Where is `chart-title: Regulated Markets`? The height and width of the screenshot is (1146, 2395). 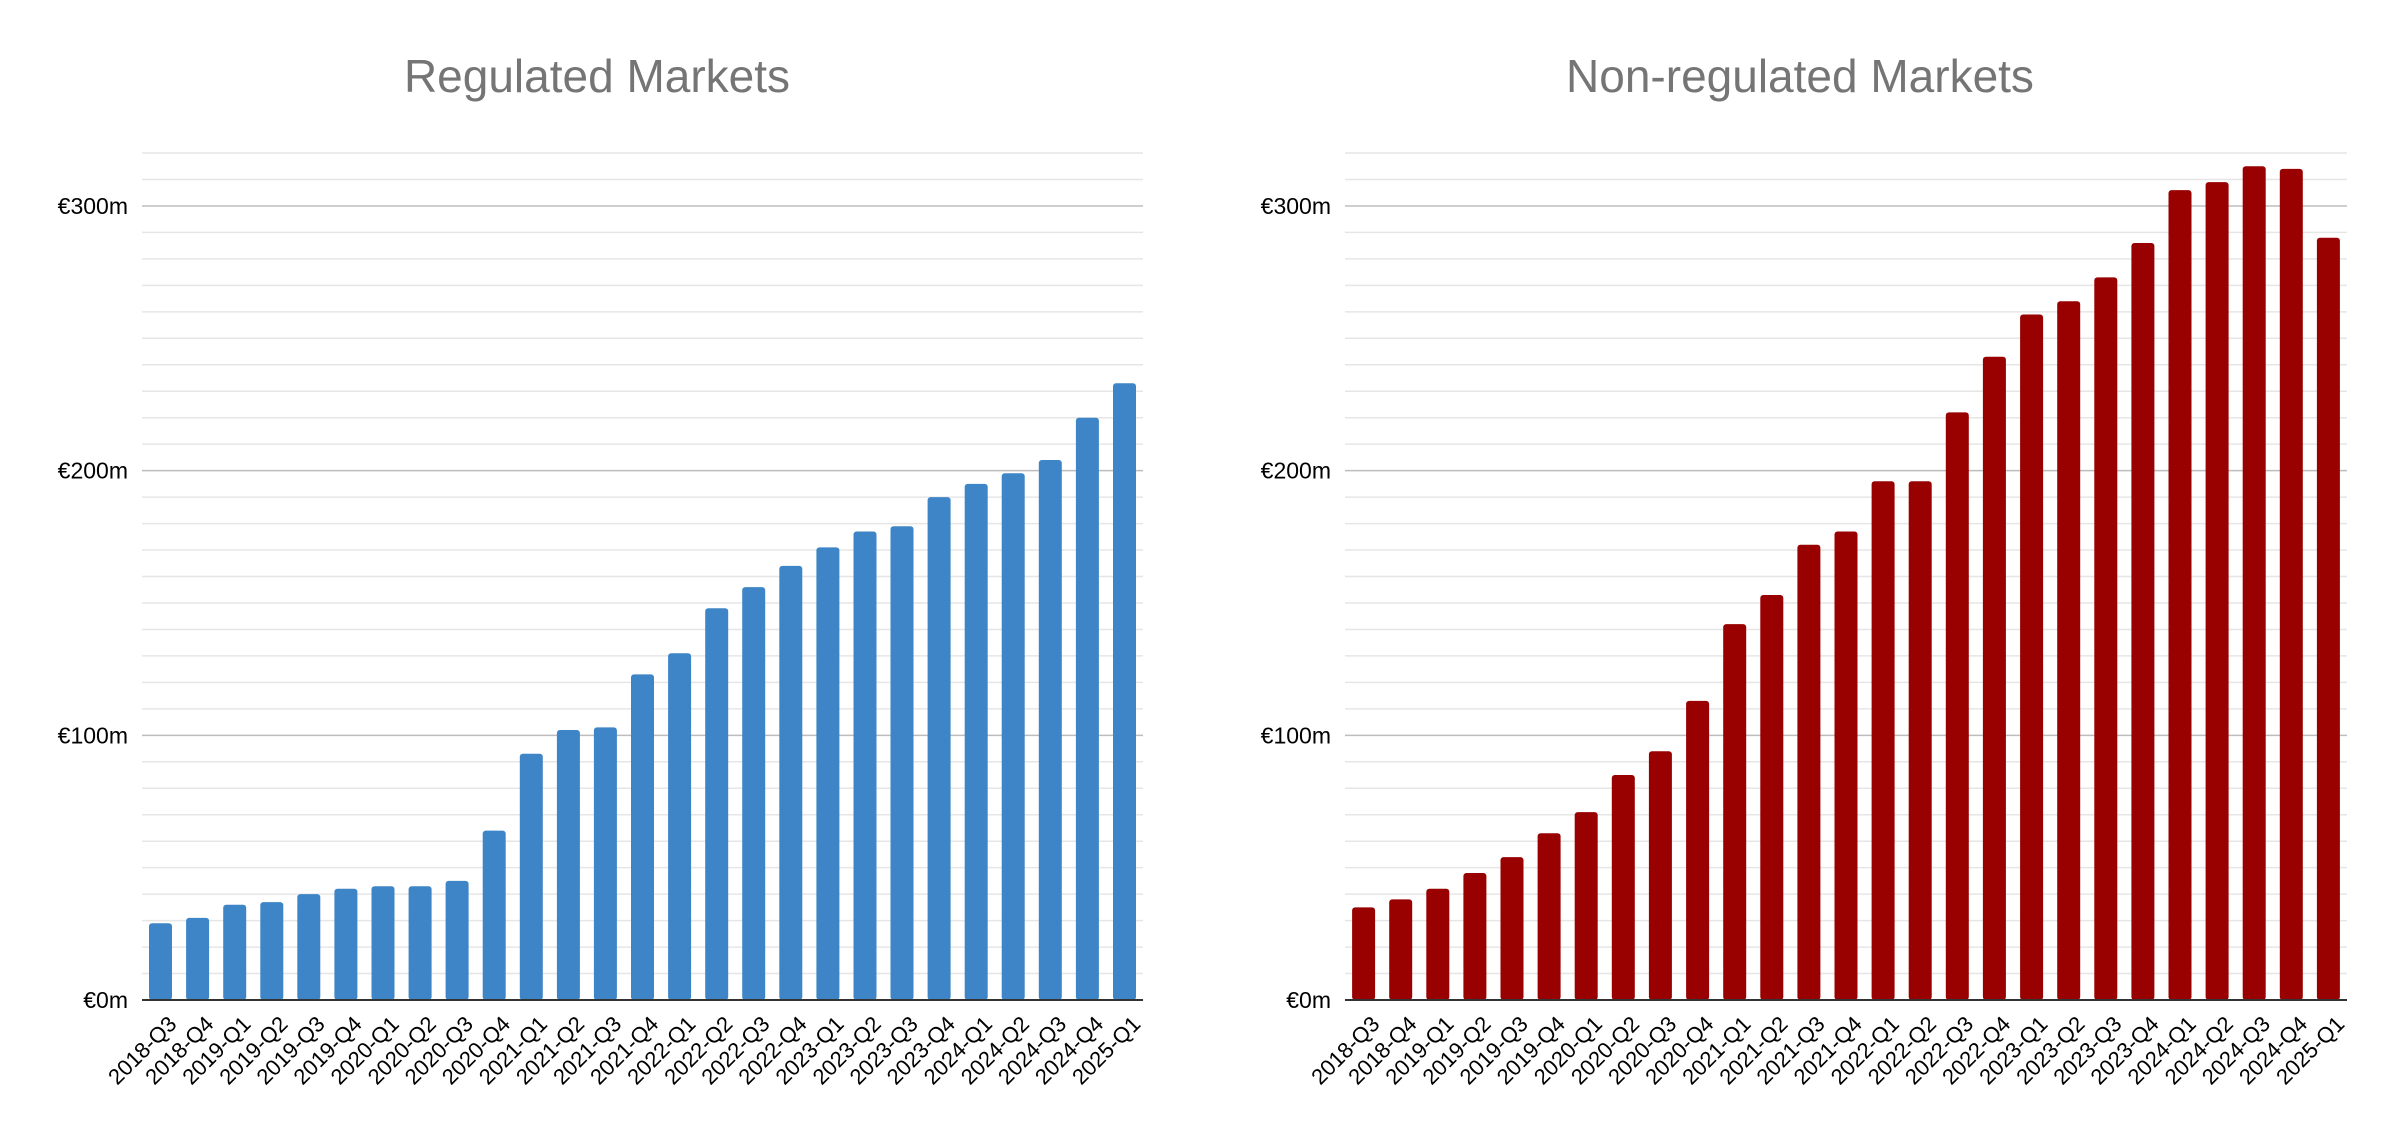 chart-title: Regulated Markets is located at coordinates (597, 76).